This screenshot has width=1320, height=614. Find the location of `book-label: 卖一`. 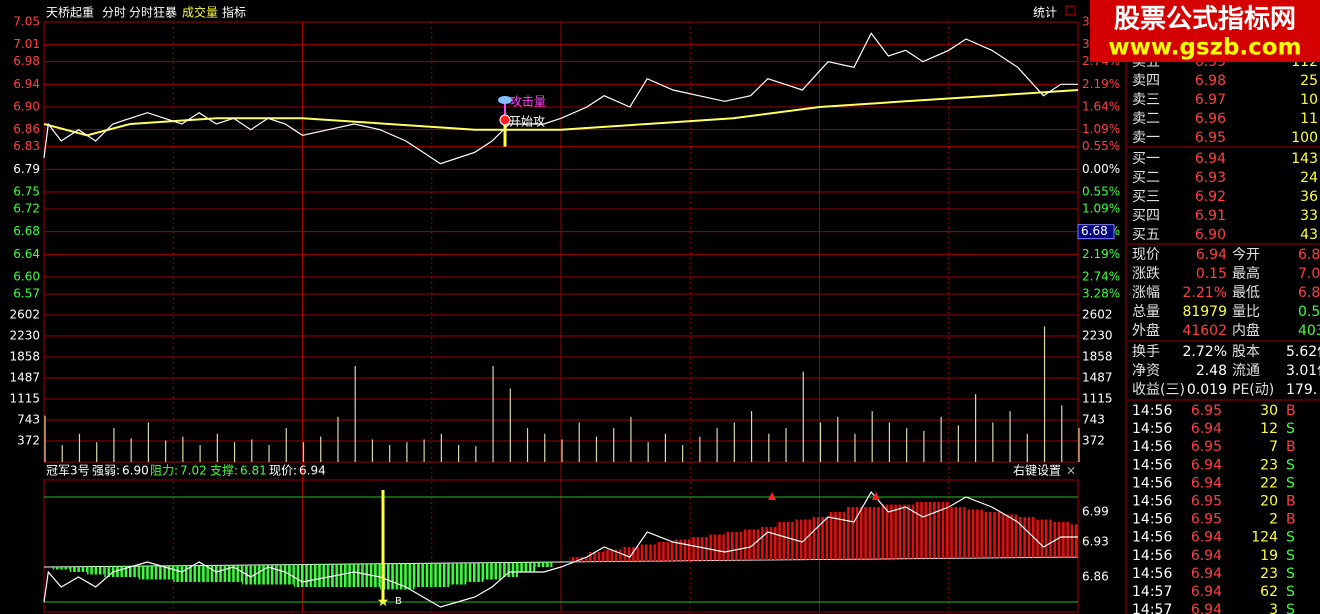

book-label: 卖一 is located at coordinates (1146, 138).